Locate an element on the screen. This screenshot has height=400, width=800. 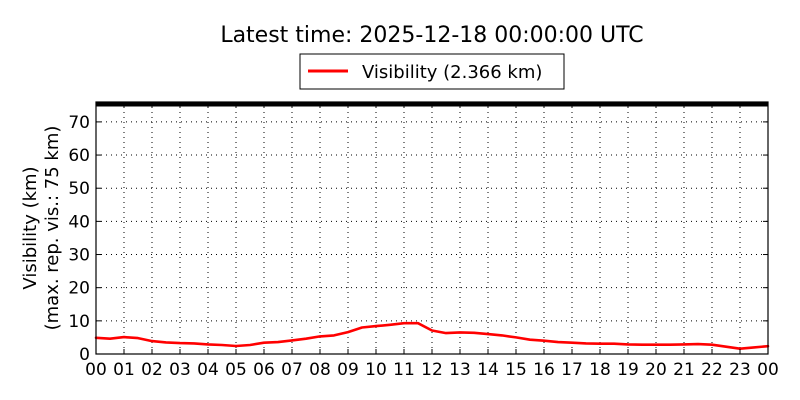
x-tick-label: 21 is located at coordinates (684, 370).